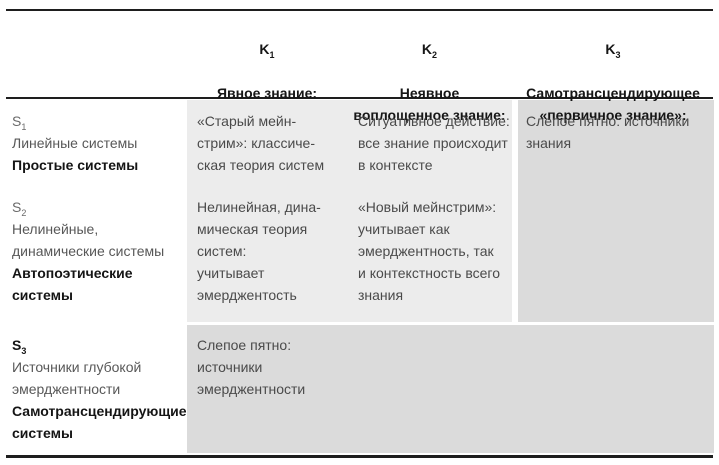 This screenshot has width=719, height=465. What do you see at coordinates (24, 350) in the screenshot?
I see `row-key-subscript: 3` at bounding box center [24, 350].